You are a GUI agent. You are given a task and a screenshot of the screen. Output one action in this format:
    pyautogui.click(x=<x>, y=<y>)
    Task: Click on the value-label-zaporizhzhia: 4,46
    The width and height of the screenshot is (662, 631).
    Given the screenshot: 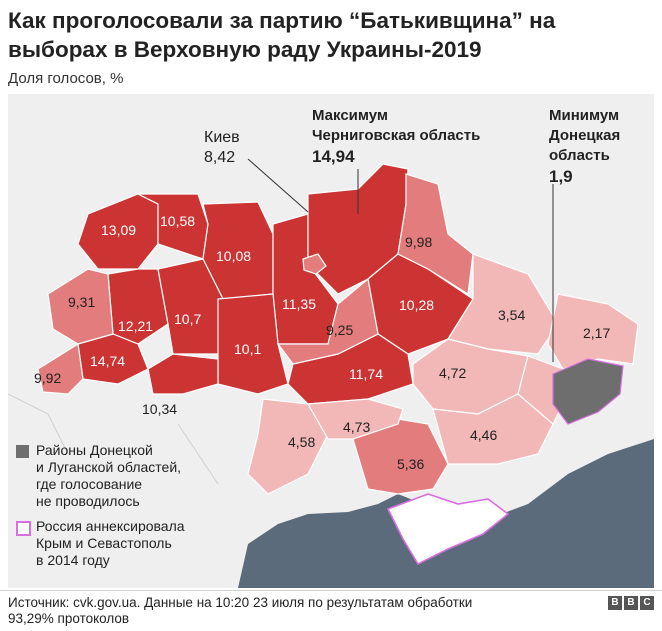 What is the action you would take?
    pyautogui.click(x=484, y=435)
    